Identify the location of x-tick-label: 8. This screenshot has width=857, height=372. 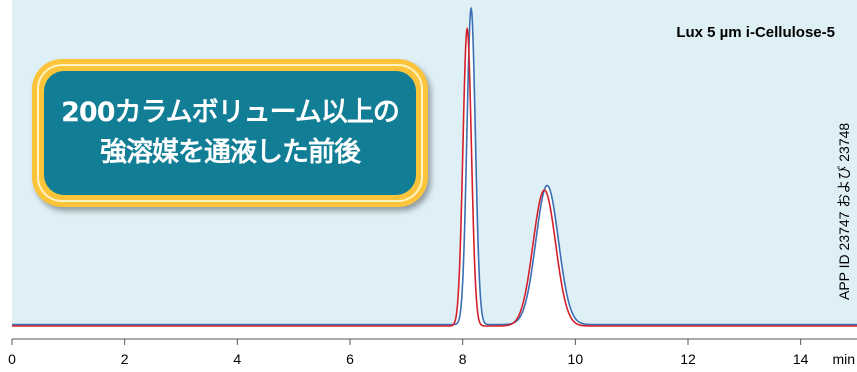
(463, 359).